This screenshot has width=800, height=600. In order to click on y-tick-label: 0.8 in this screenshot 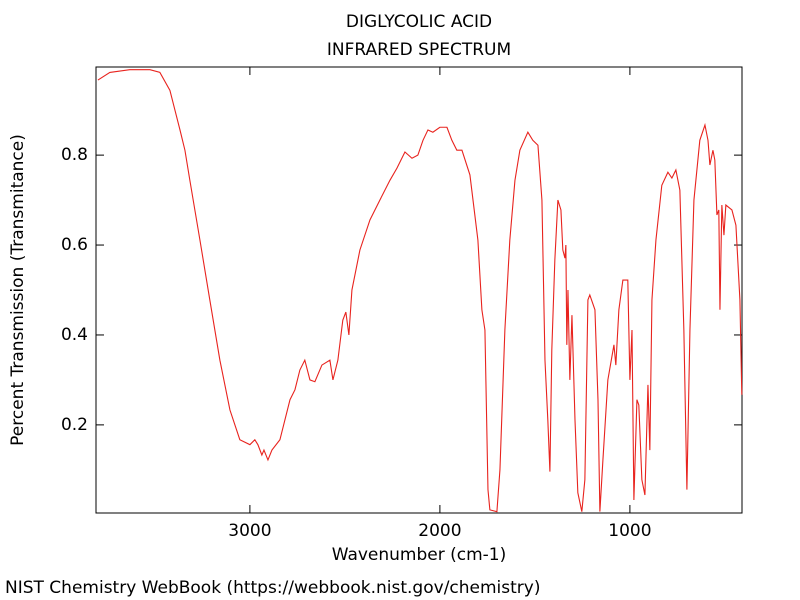, I will do `click(74, 155)`.